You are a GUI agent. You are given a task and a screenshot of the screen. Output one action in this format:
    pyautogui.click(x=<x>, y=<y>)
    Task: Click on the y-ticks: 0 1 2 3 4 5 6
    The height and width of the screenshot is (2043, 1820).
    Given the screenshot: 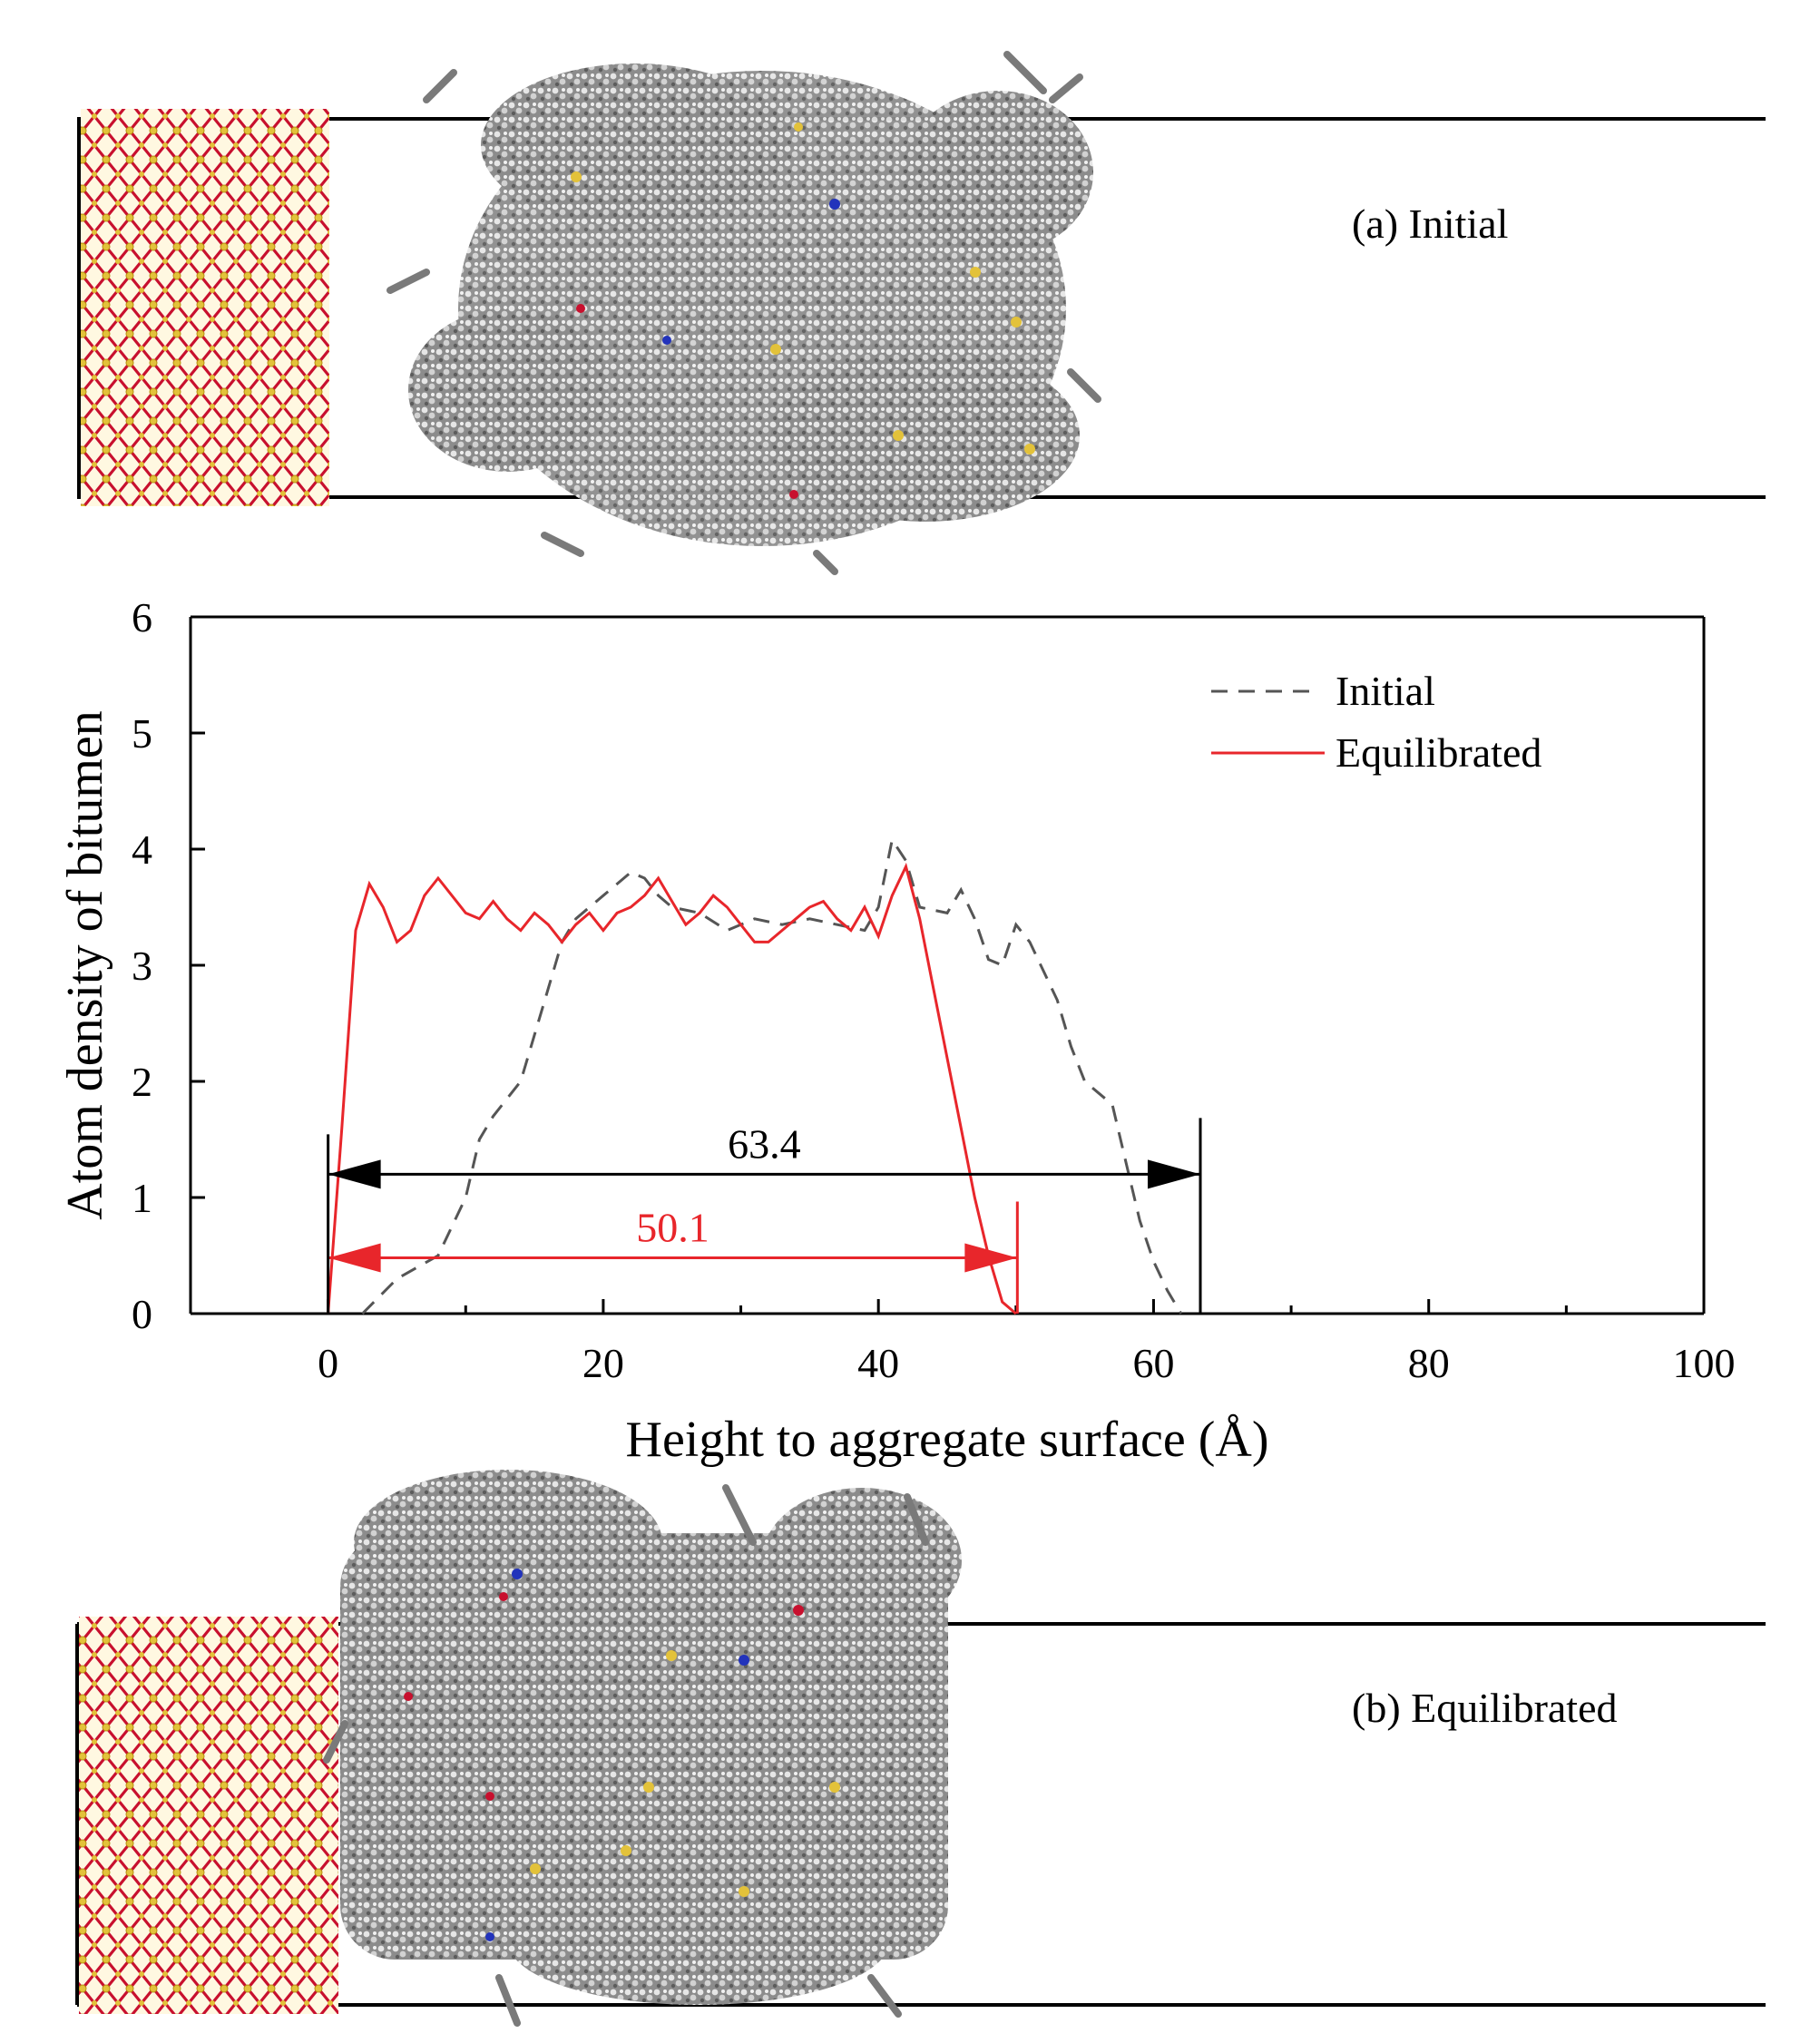 What is the action you would take?
    pyautogui.click(x=168, y=965)
    